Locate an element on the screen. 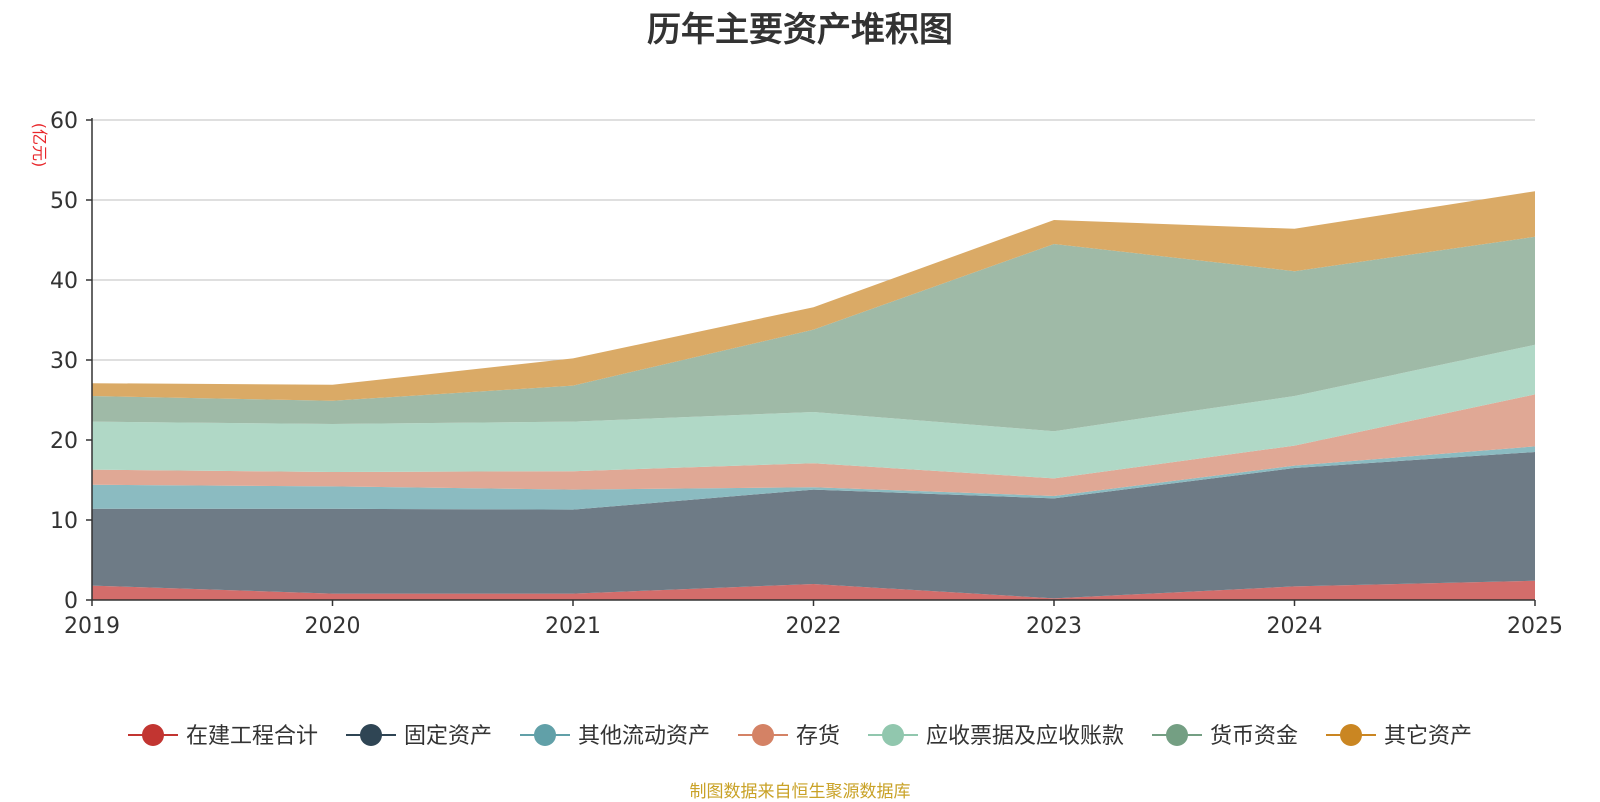  legend: 在建工程合计 固定资产 其他流动资产 存货 应收票据及应收账款 货币资金 其它资产 is located at coordinates (800, 736).